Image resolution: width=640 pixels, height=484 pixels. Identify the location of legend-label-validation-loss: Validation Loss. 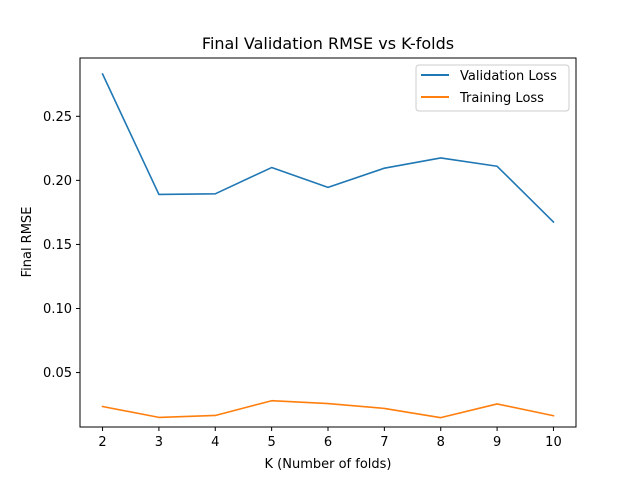
(508, 76).